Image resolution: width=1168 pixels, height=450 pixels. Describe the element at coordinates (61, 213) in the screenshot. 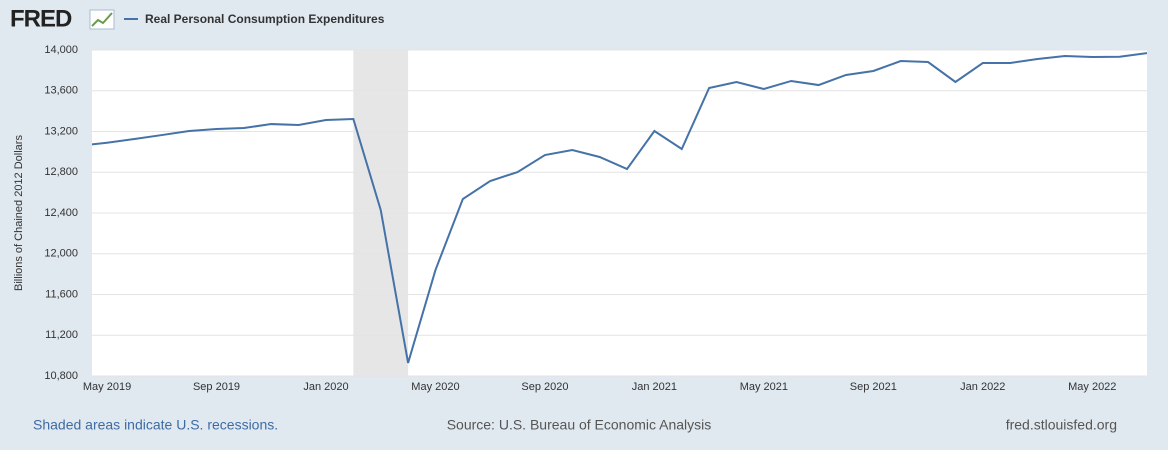

I see `y-tick-label: 12,400` at that location.